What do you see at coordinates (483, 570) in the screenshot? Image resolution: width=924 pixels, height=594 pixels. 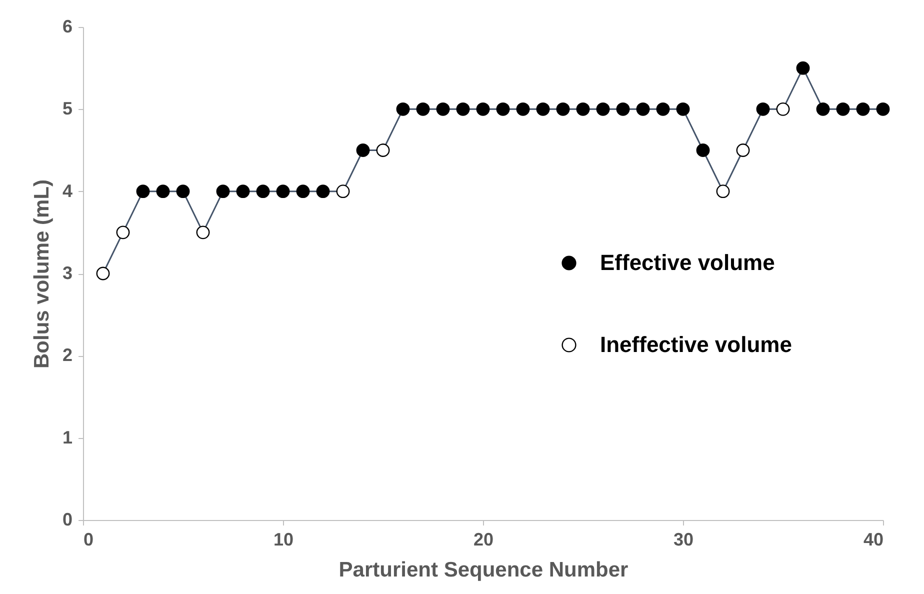 I see `x-axis-title: Parturient Sequence Number` at bounding box center [483, 570].